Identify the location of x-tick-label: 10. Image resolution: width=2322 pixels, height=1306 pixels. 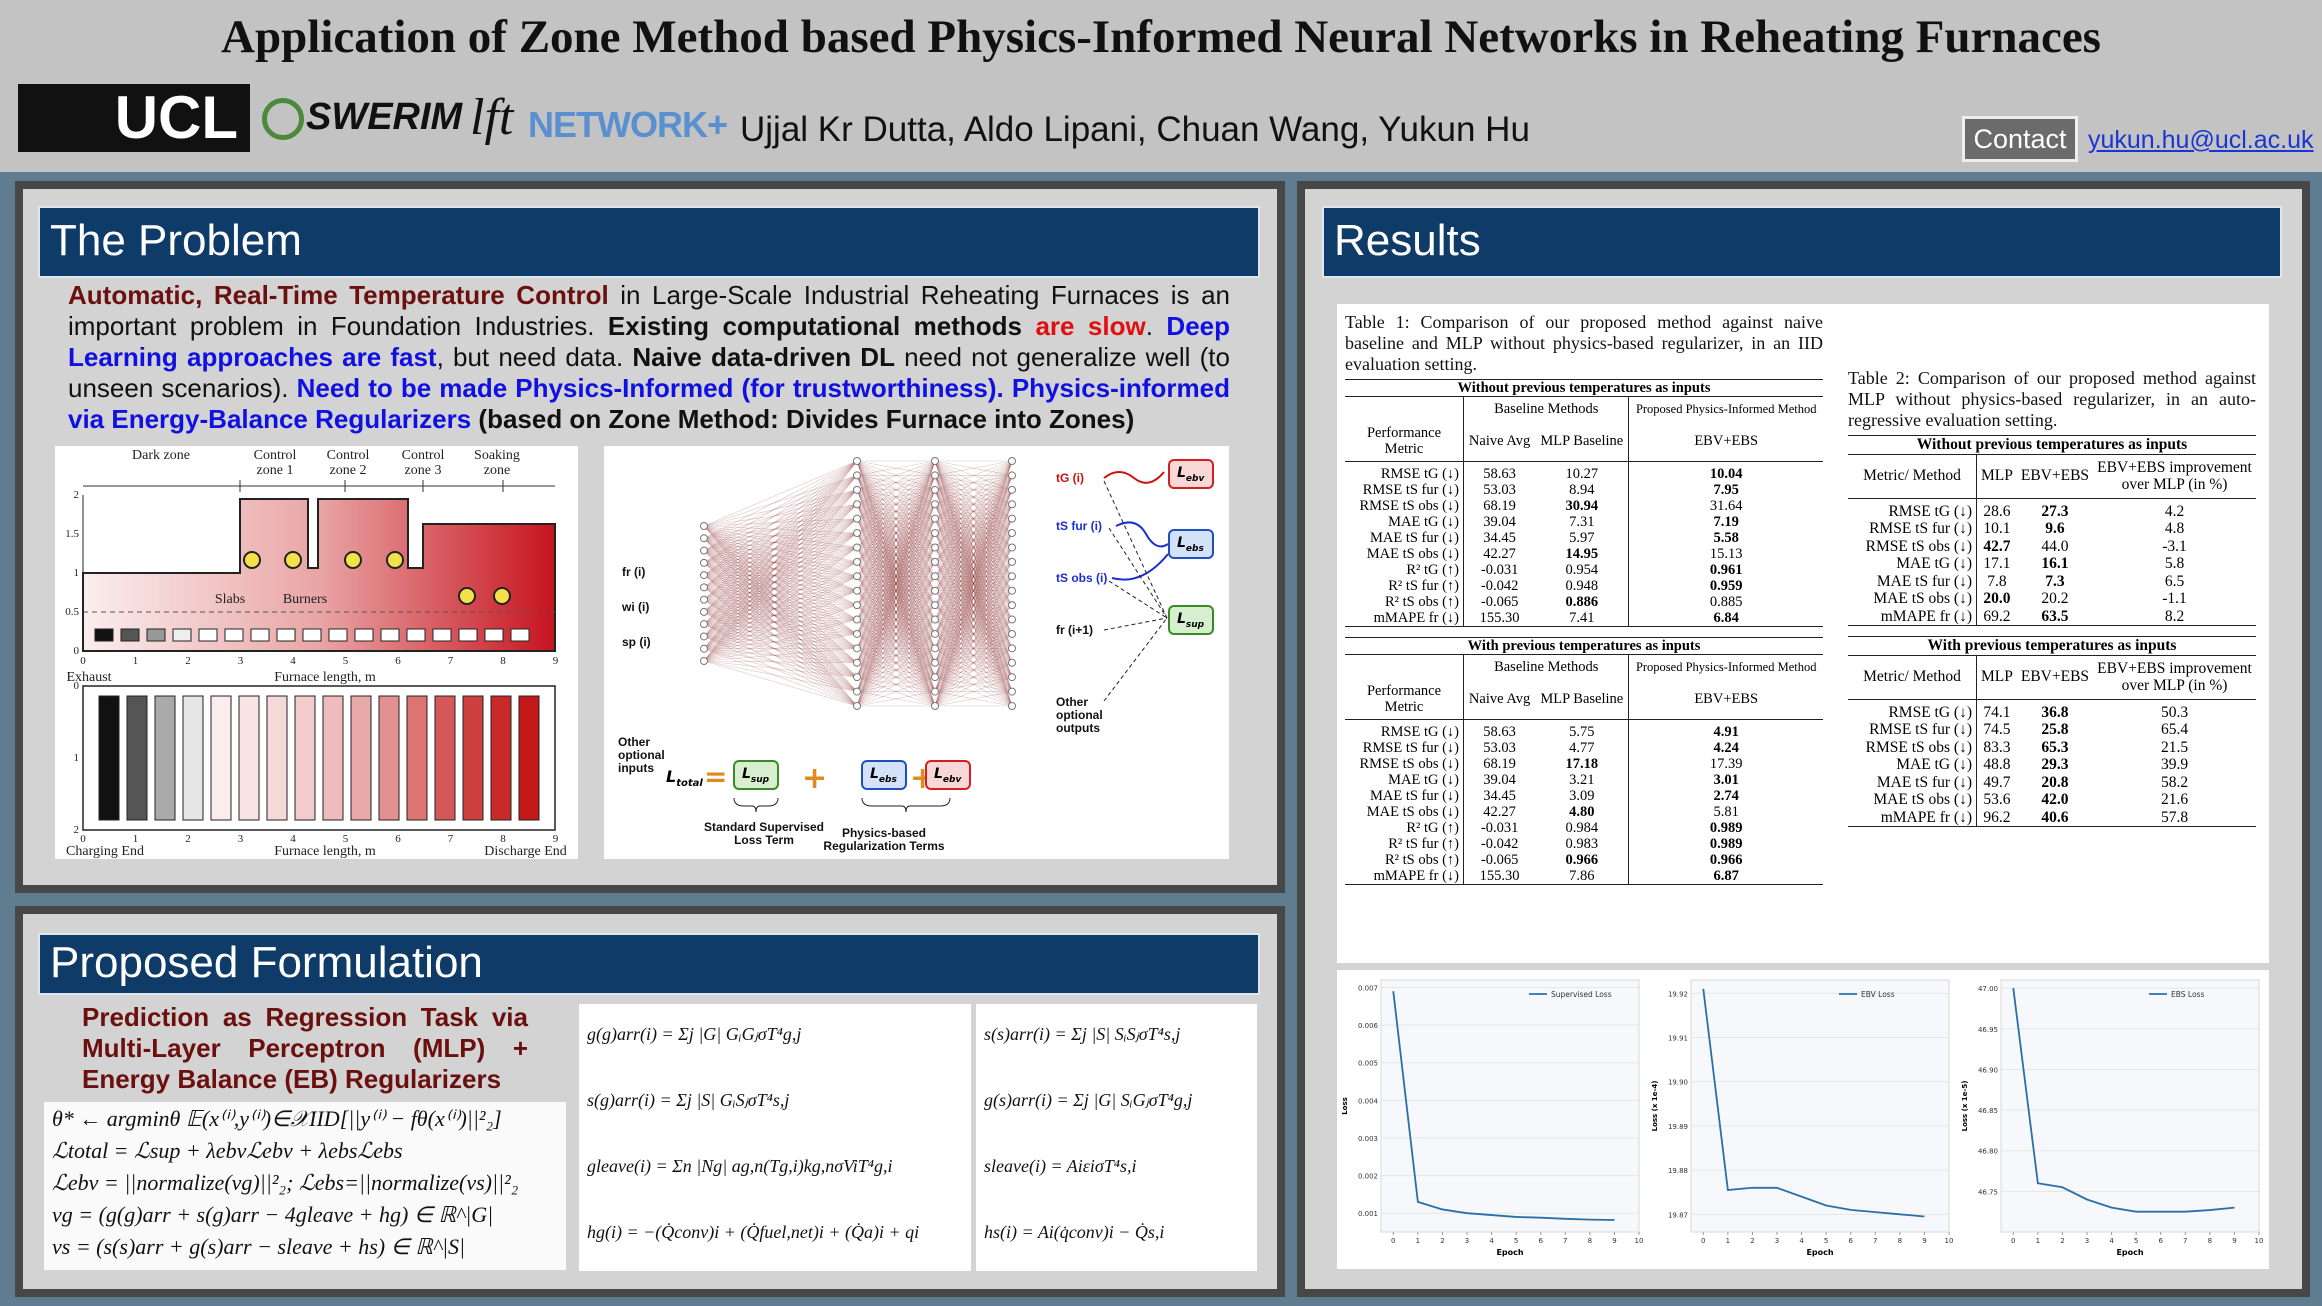
(1639, 1241).